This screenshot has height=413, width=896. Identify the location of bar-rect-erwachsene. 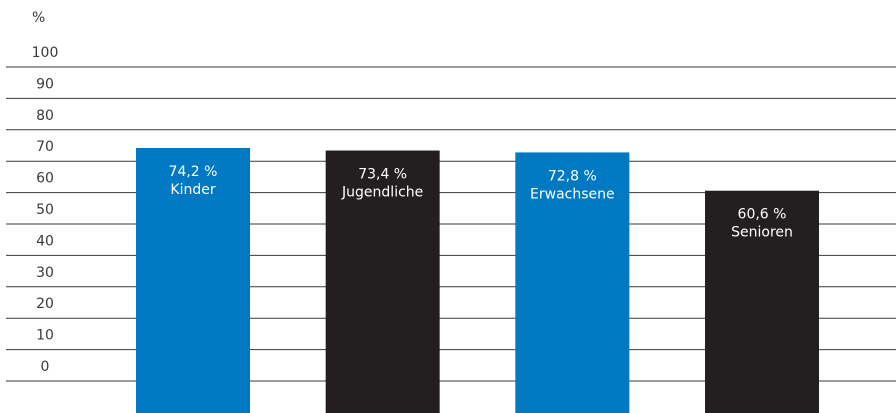
(572, 282).